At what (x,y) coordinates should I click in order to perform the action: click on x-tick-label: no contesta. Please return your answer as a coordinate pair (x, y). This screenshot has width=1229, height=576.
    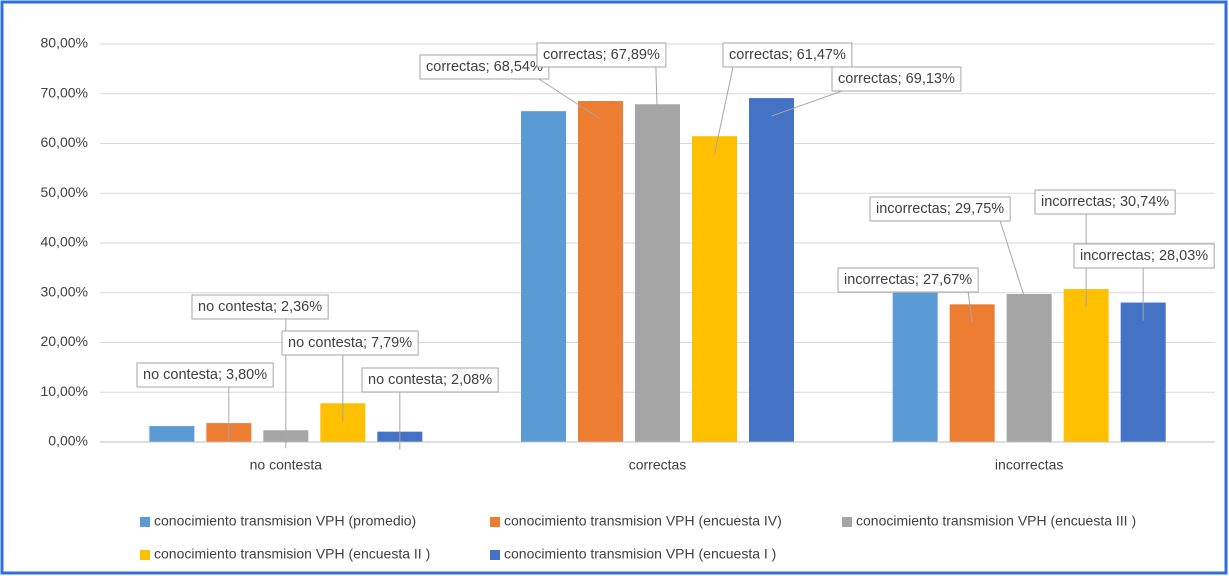
    Looking at the image, I should click on (286, 465).